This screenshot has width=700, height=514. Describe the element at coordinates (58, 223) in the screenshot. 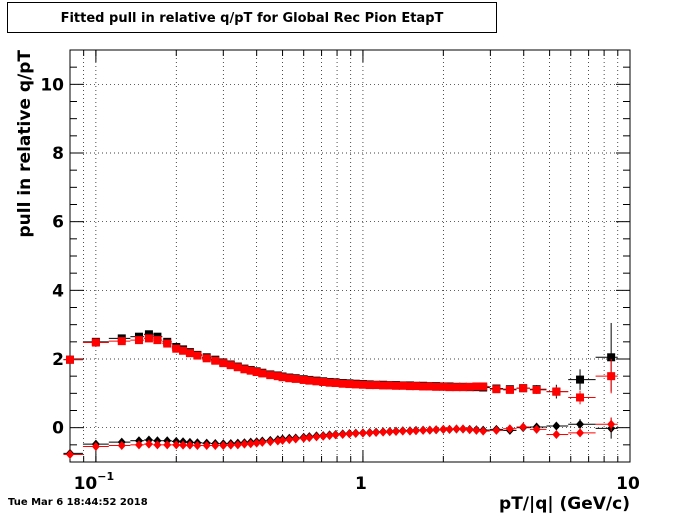

I see `y-tick-label: 6` at that location.